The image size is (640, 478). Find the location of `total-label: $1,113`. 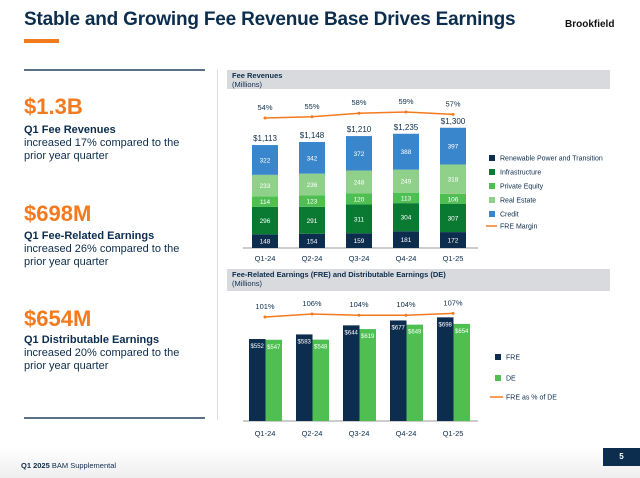

total-label: $1,113 is located at coordinates (265, 138).